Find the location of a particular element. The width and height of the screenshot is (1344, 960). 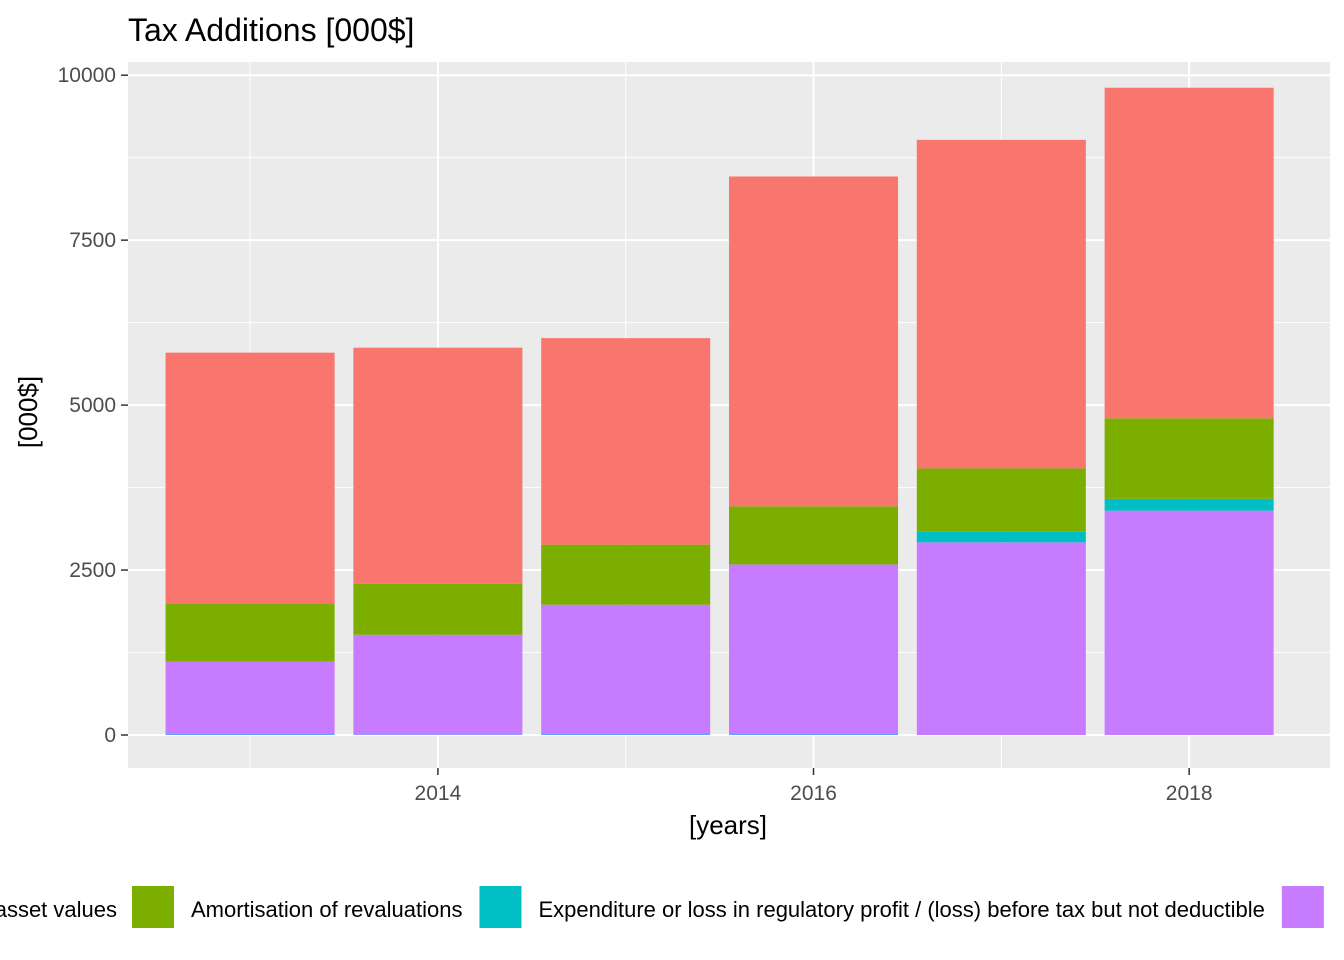

y-axis-title: [000$] is located at coordinates (28, 412).